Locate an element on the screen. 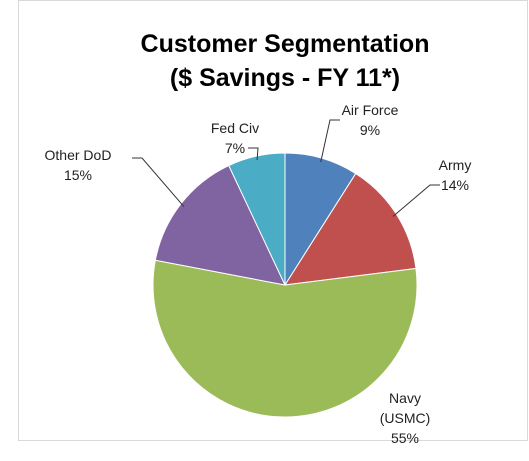 Image resolution: width=529 pixels, height=461 pixels. category-label: Other DoD is located at coordinates (78, 155).